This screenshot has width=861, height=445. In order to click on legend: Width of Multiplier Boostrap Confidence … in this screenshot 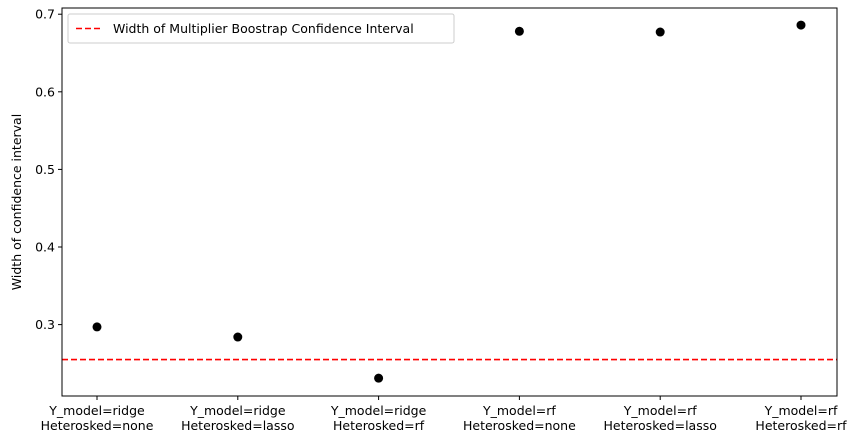, I will do `click(261, 28)`.